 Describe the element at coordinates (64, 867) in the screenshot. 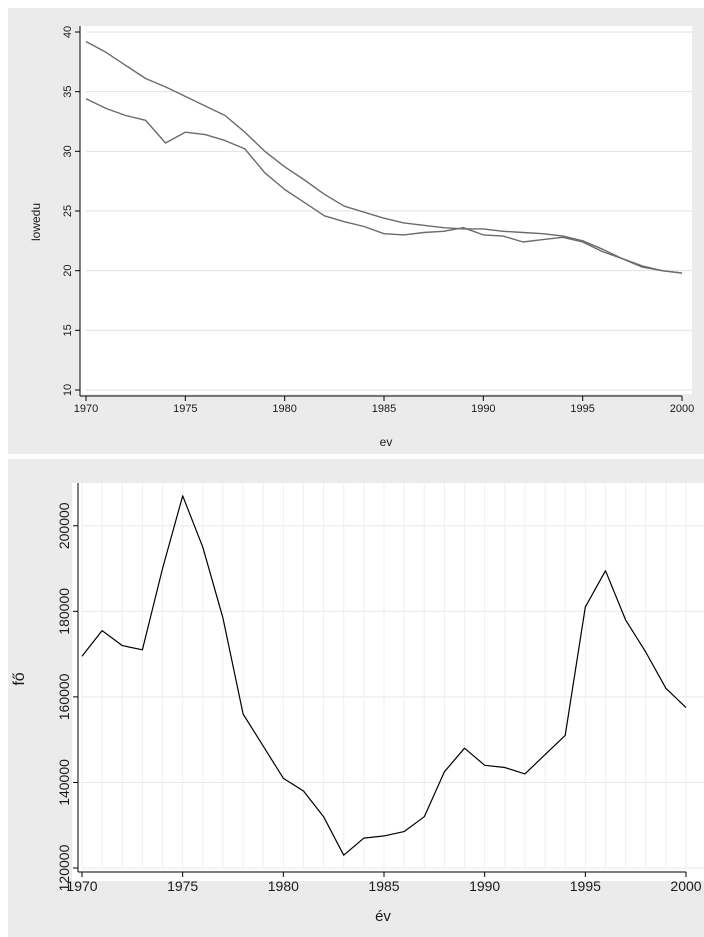

I see `c2-y-tick-label: 120000` at that location.